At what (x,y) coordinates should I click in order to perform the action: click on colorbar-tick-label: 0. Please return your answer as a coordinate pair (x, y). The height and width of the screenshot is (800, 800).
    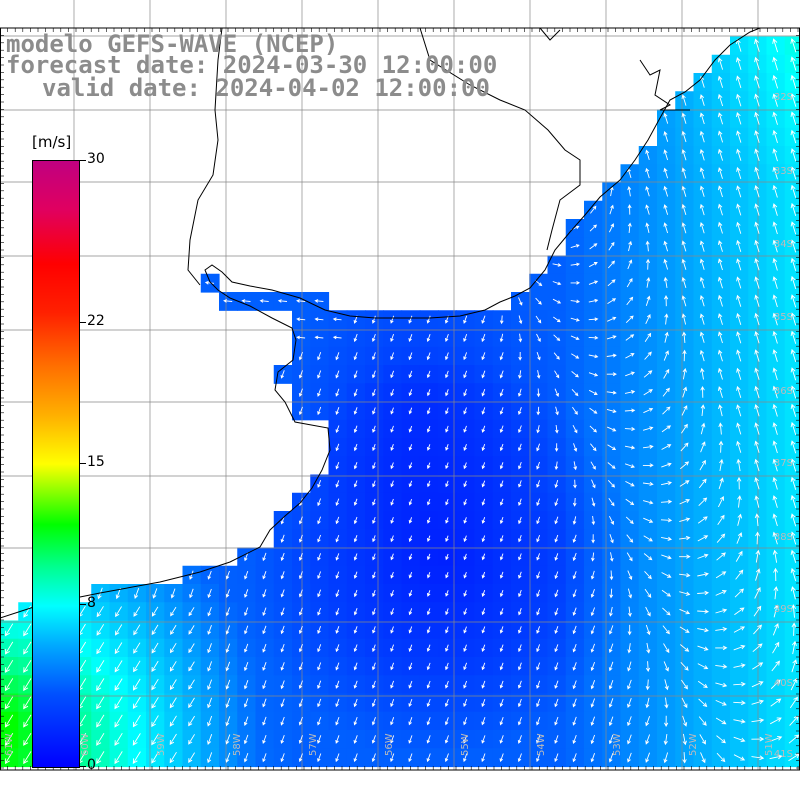
    Looking at the image, I should click on (91, 765).